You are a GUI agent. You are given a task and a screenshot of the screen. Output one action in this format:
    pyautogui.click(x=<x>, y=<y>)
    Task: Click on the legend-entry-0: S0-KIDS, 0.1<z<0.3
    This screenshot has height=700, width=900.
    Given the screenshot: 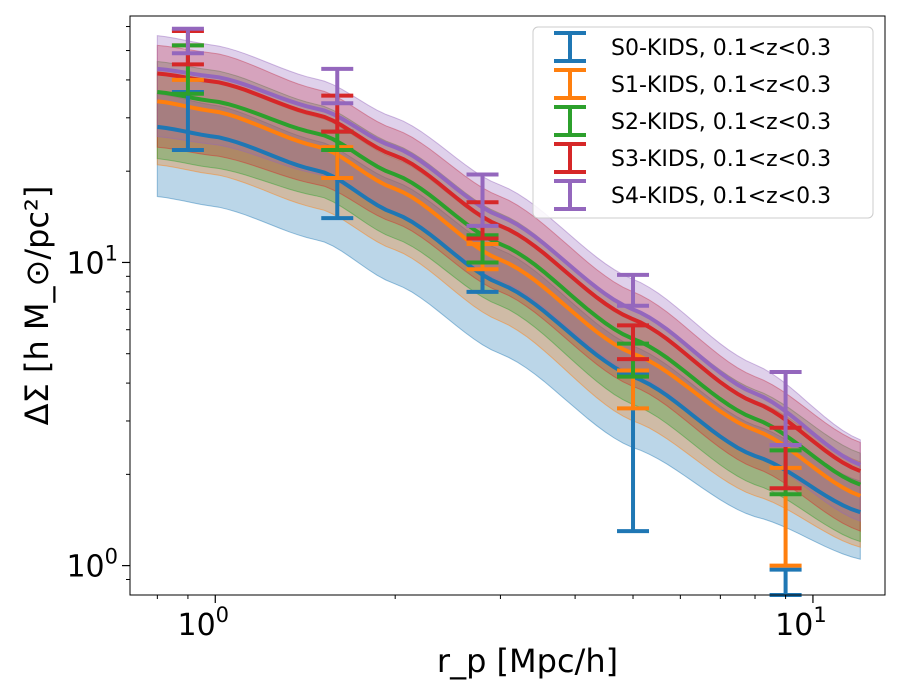 What is the action you would take?
    pyautogui.click(x=692, y=47)
    